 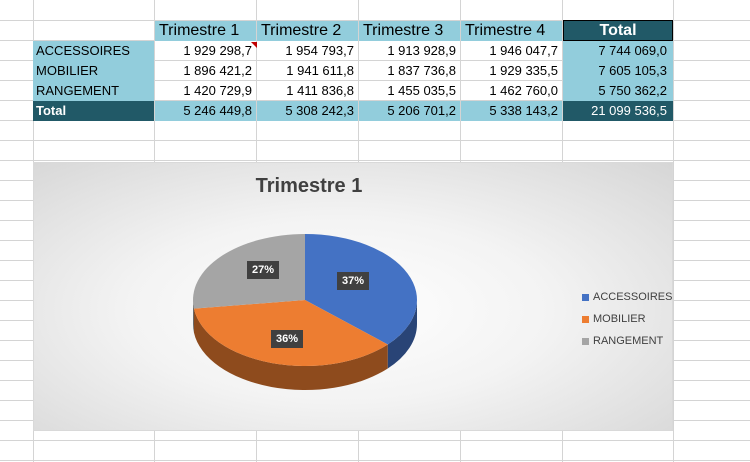 I want to click on pie-side-mobilier, so click(x=290, y=349).